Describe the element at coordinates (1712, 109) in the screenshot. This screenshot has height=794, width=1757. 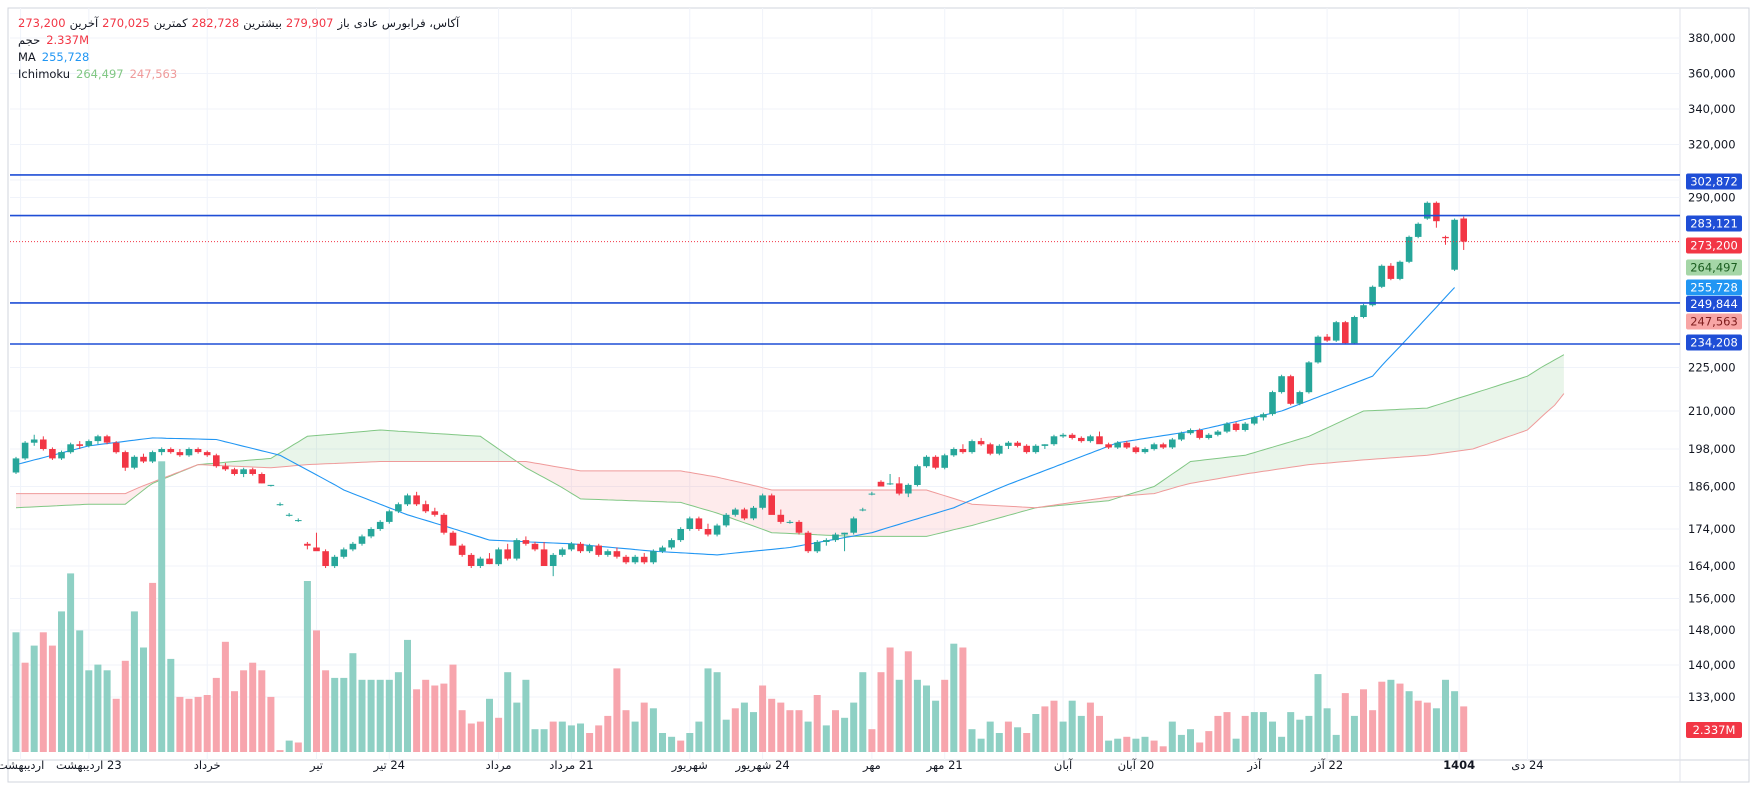
I see `price-tick-label: 340,000` at that location.